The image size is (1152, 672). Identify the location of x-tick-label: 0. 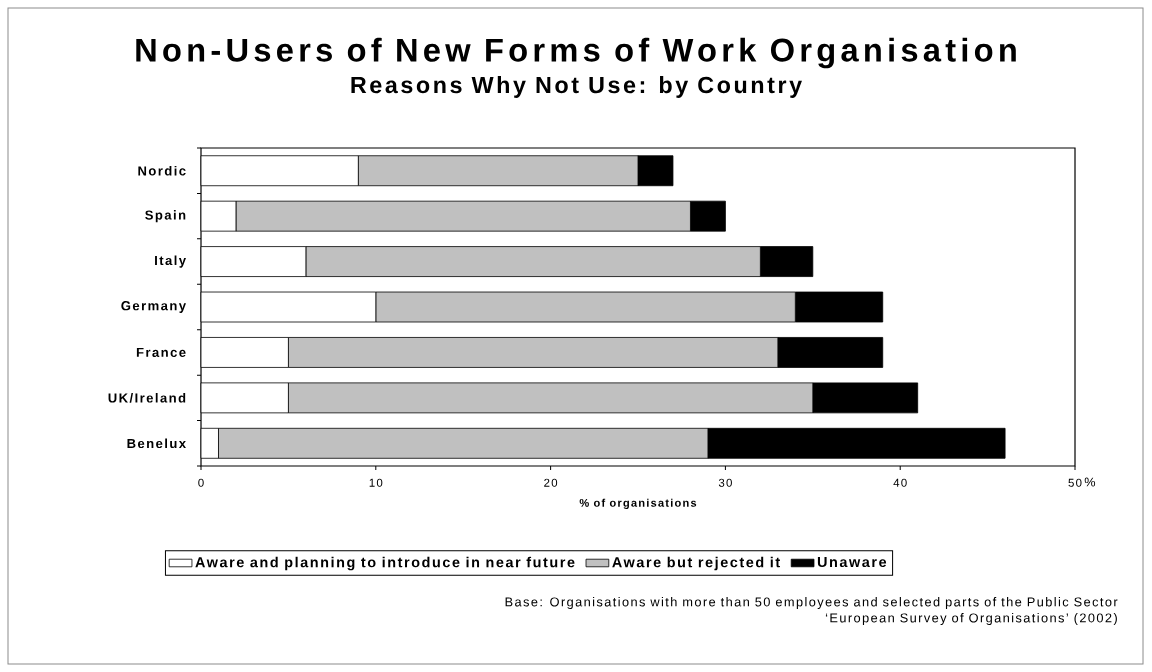
(201, 482).